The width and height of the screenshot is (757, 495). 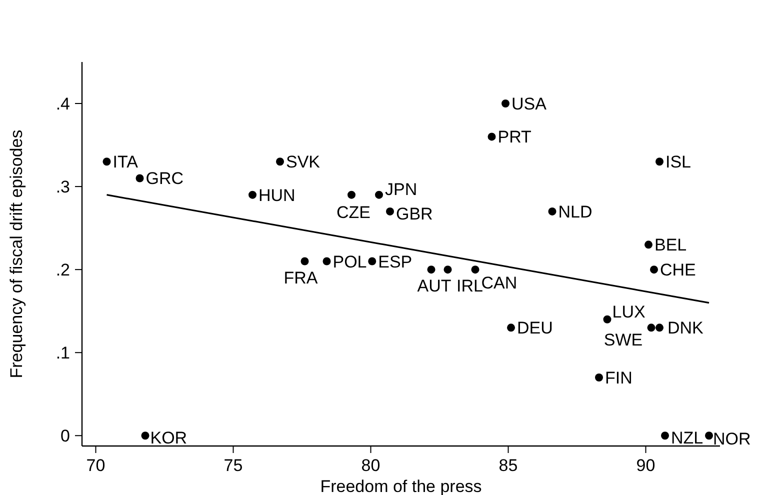 I want to click on annotation: FIN, so click(x=618, y=378).